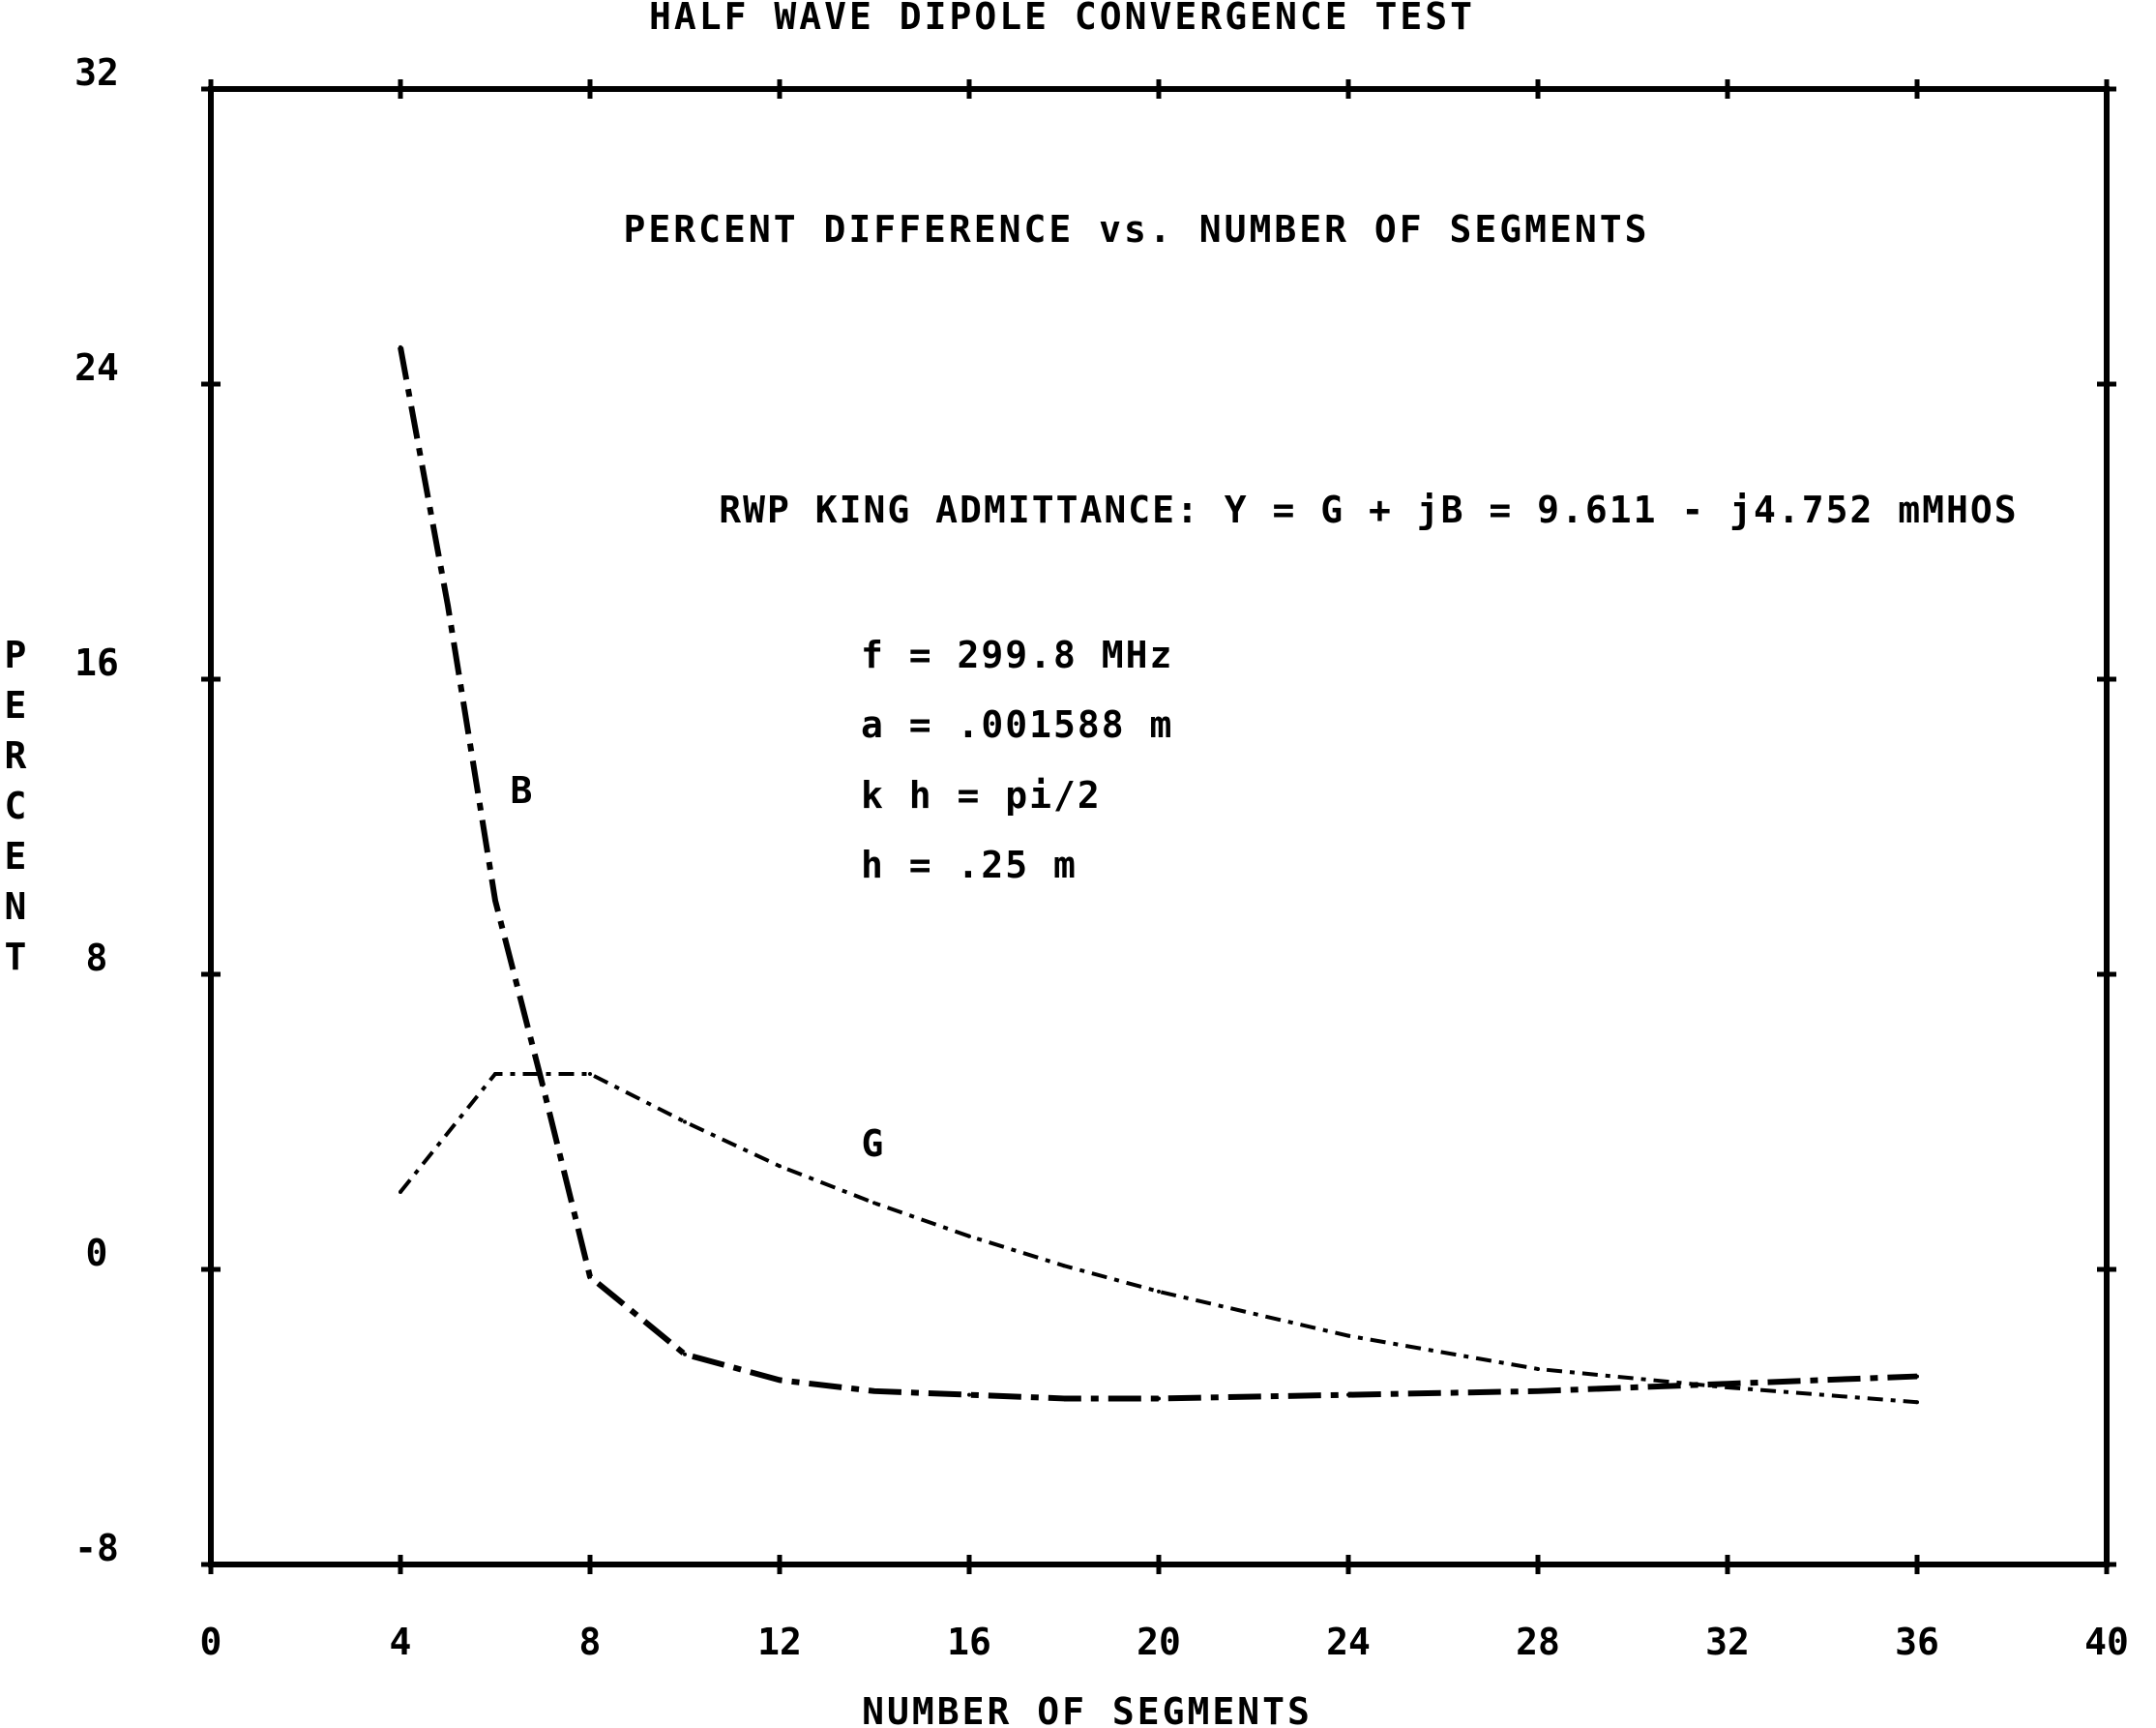 This screenshot has height=1728, width=2156. I want to click on y-axis-label-char: N, so click(16, 907).